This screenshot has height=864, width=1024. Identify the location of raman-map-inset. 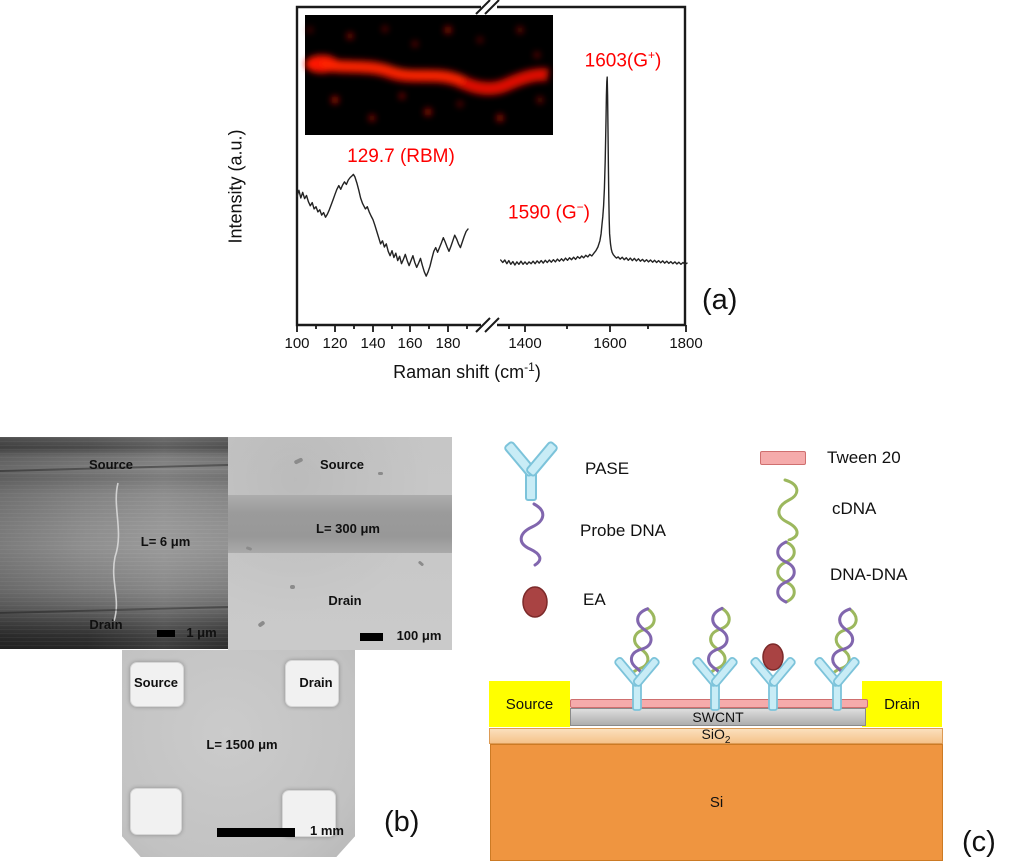
(429, 75).